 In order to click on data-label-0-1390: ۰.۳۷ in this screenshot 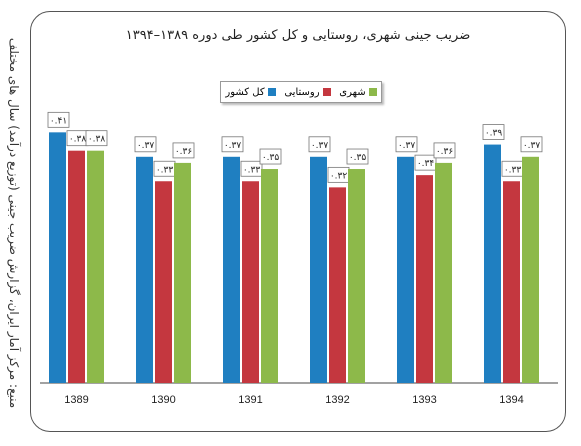, I will do `click(146, 146)`.